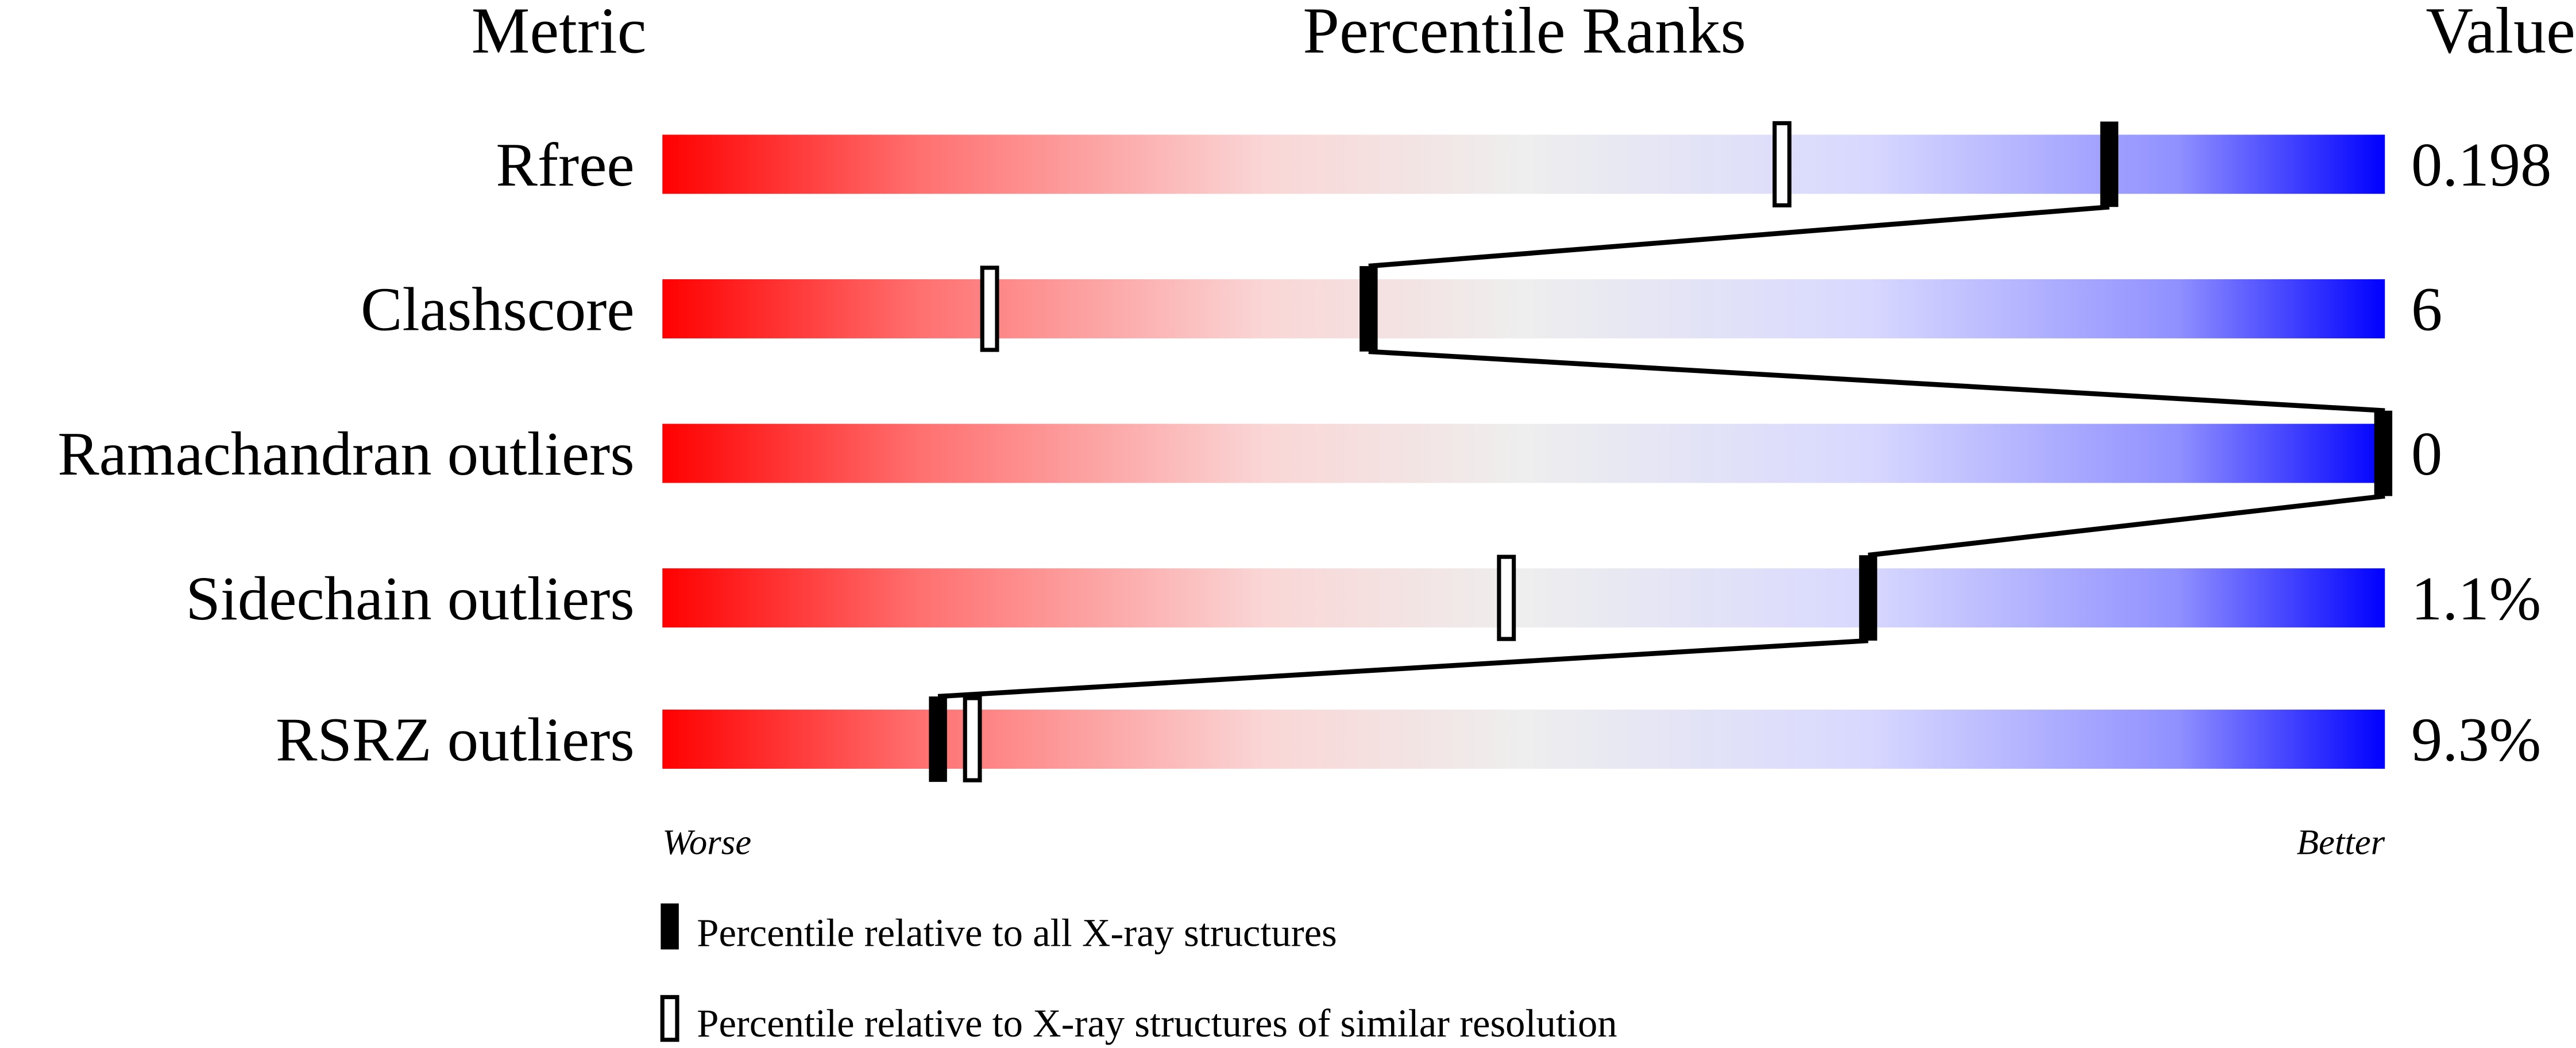  I want to click on metric-value: 6, so click(2426, 309).